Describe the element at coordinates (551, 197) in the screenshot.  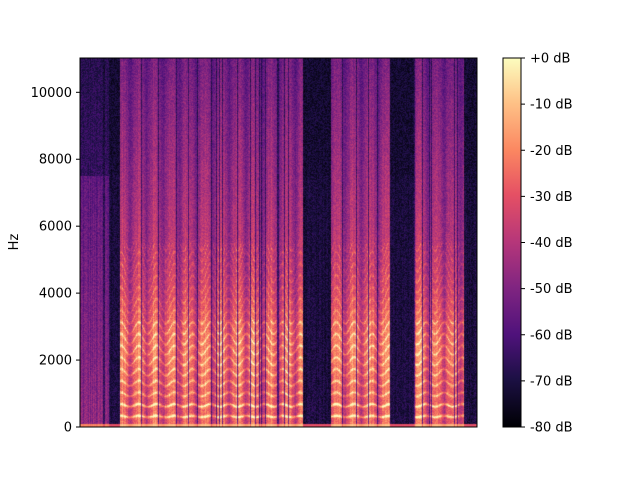
I see `colorbar-tick-label: -30 dB` at that location.